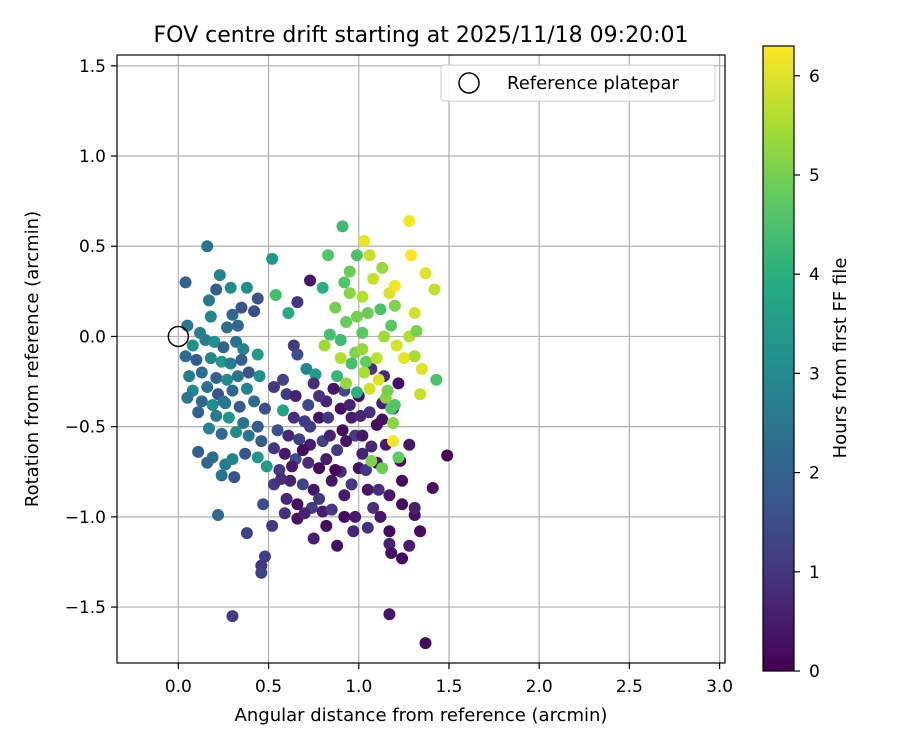  I want to click on y-tick-label: 1.5, so click(92, 67).